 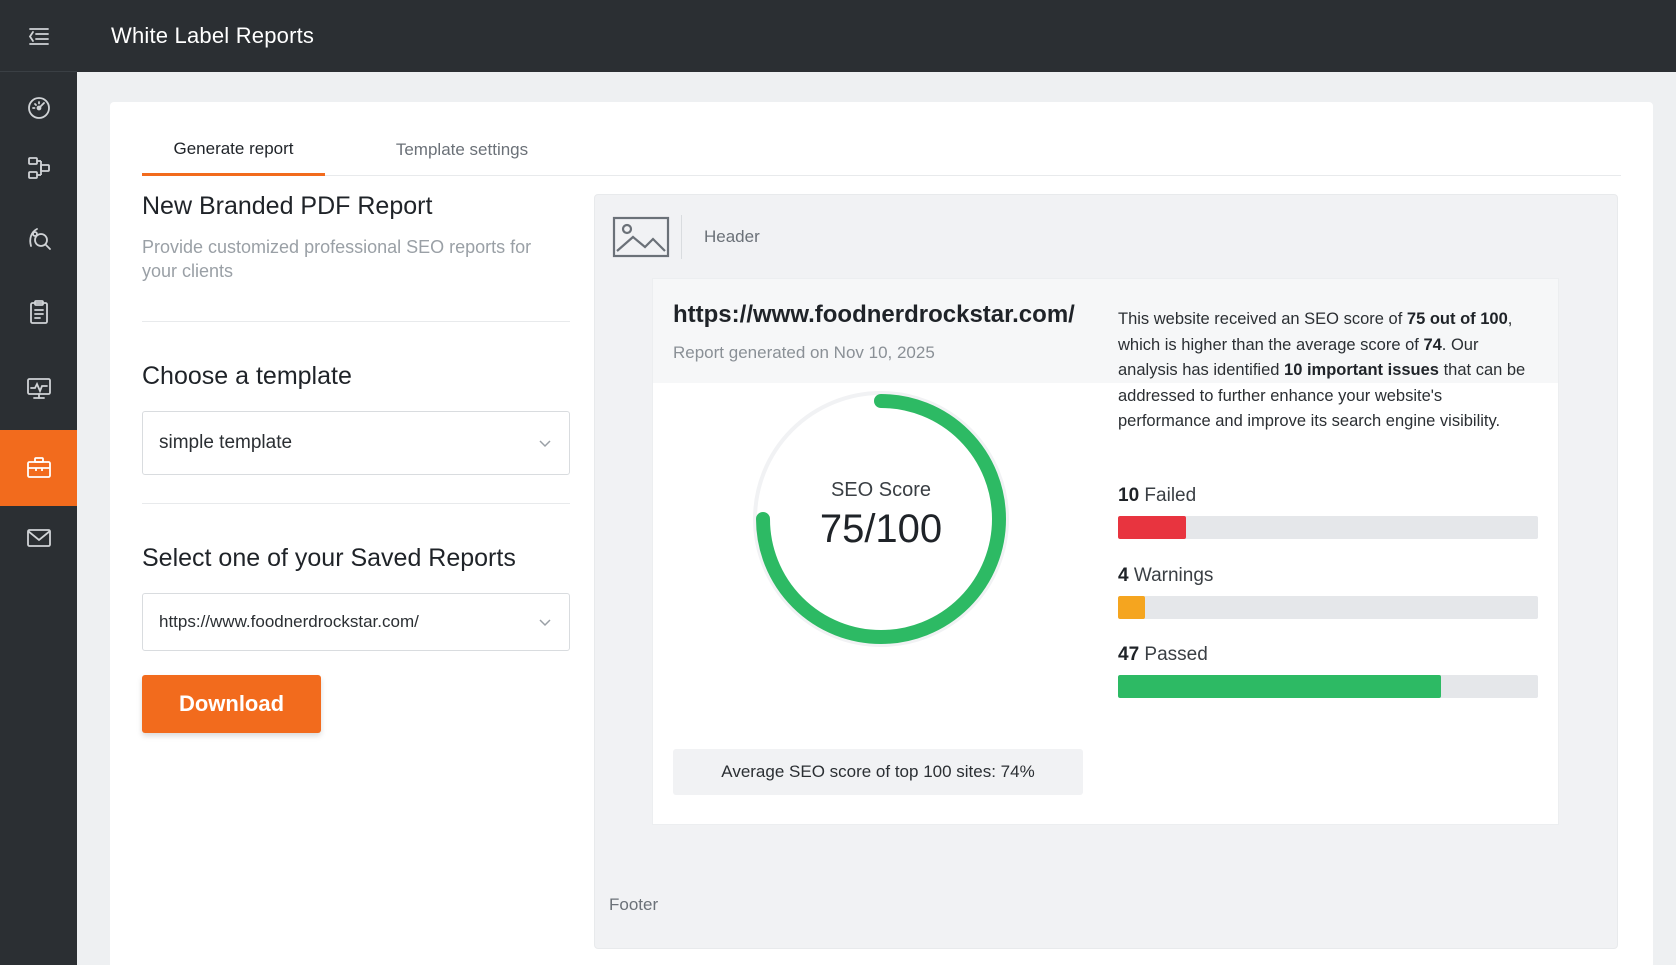 I want to click on header-separator, so click(x=681, y=237).